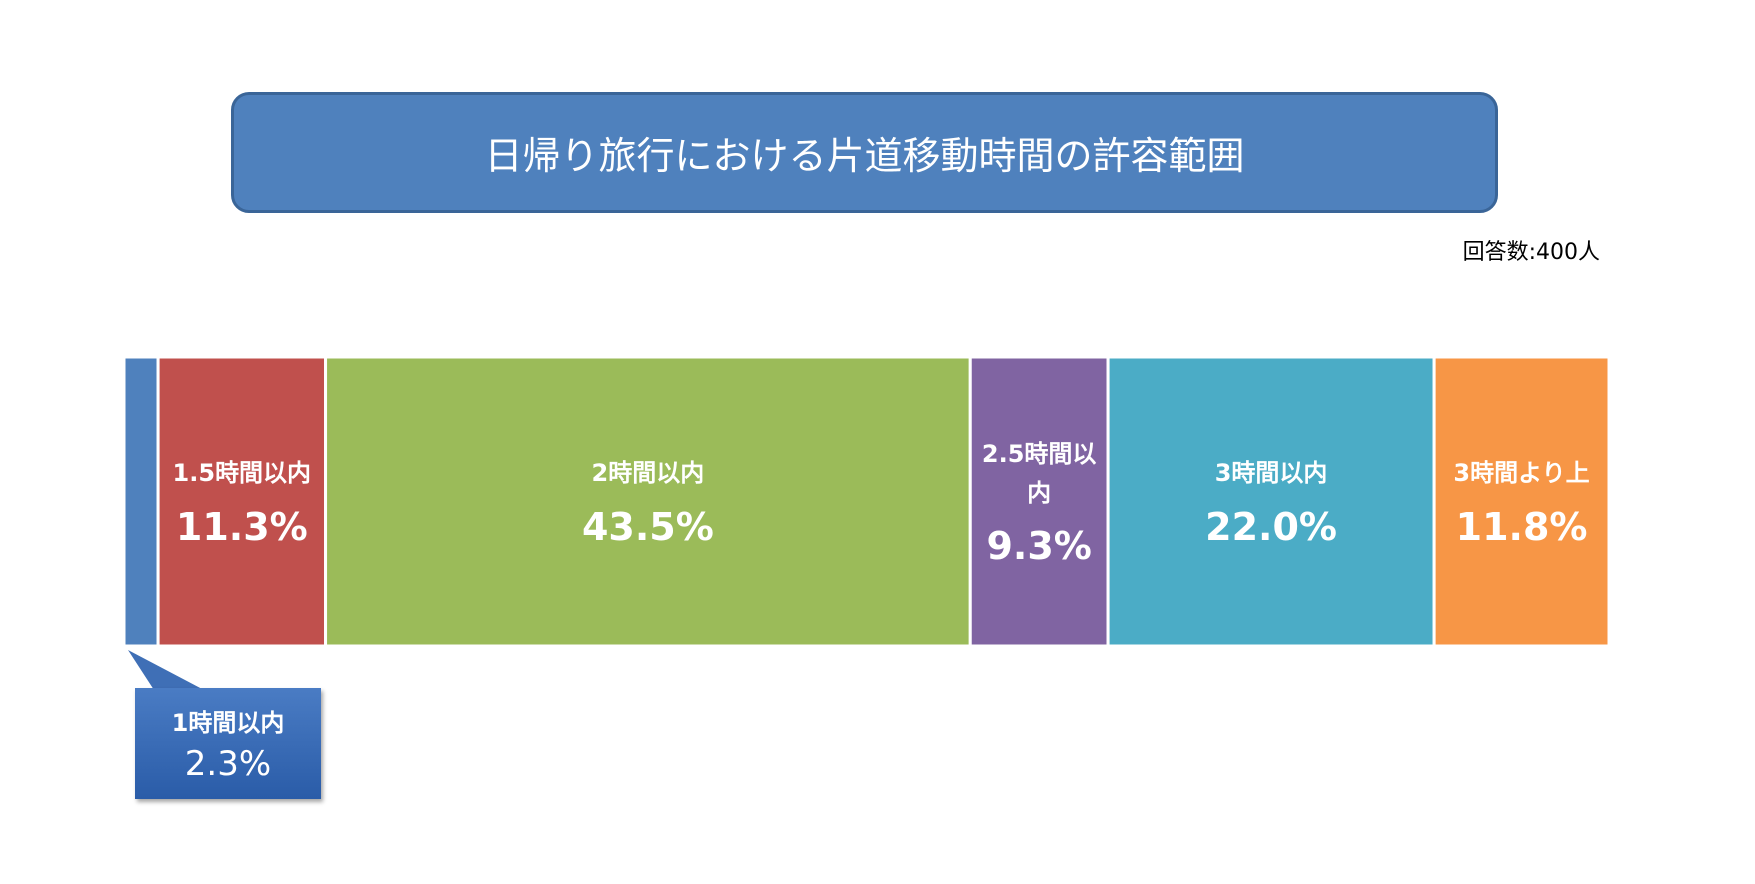  I want to click on legend-label: 3時間以内, so click(1271, 473).